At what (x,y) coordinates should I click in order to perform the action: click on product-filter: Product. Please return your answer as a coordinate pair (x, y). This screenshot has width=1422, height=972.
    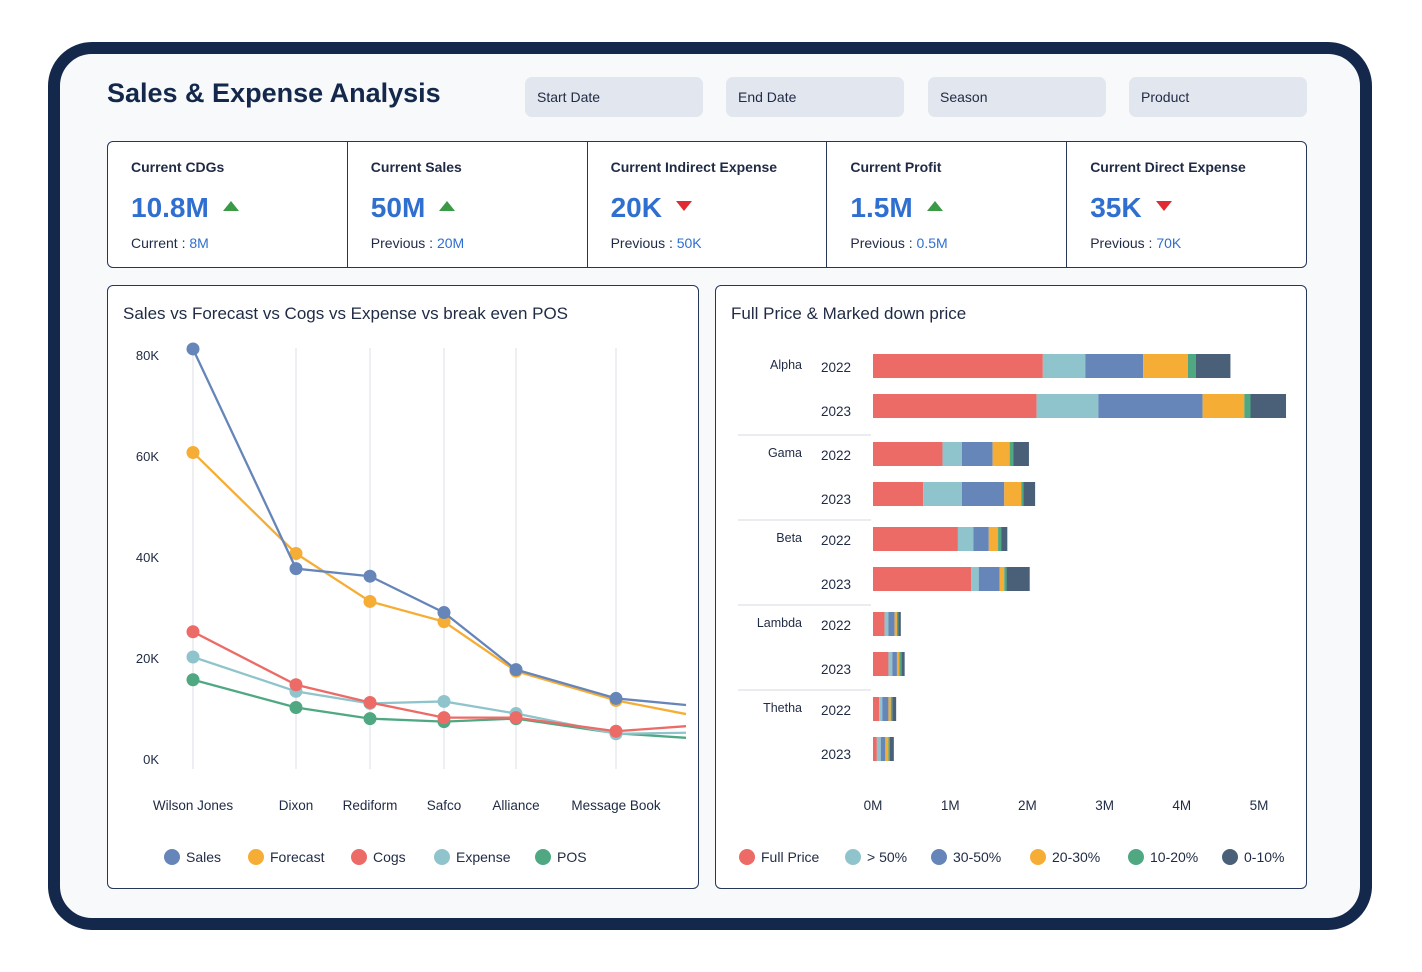
    Looking at the image, I should click on (1218, 97).